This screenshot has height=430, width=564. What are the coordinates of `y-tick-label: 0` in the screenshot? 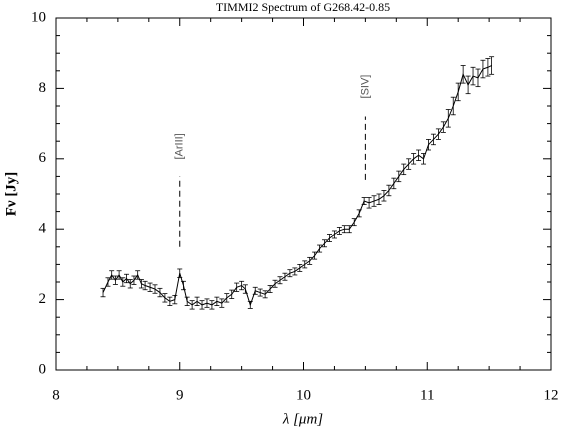 It's located at (43, 369).